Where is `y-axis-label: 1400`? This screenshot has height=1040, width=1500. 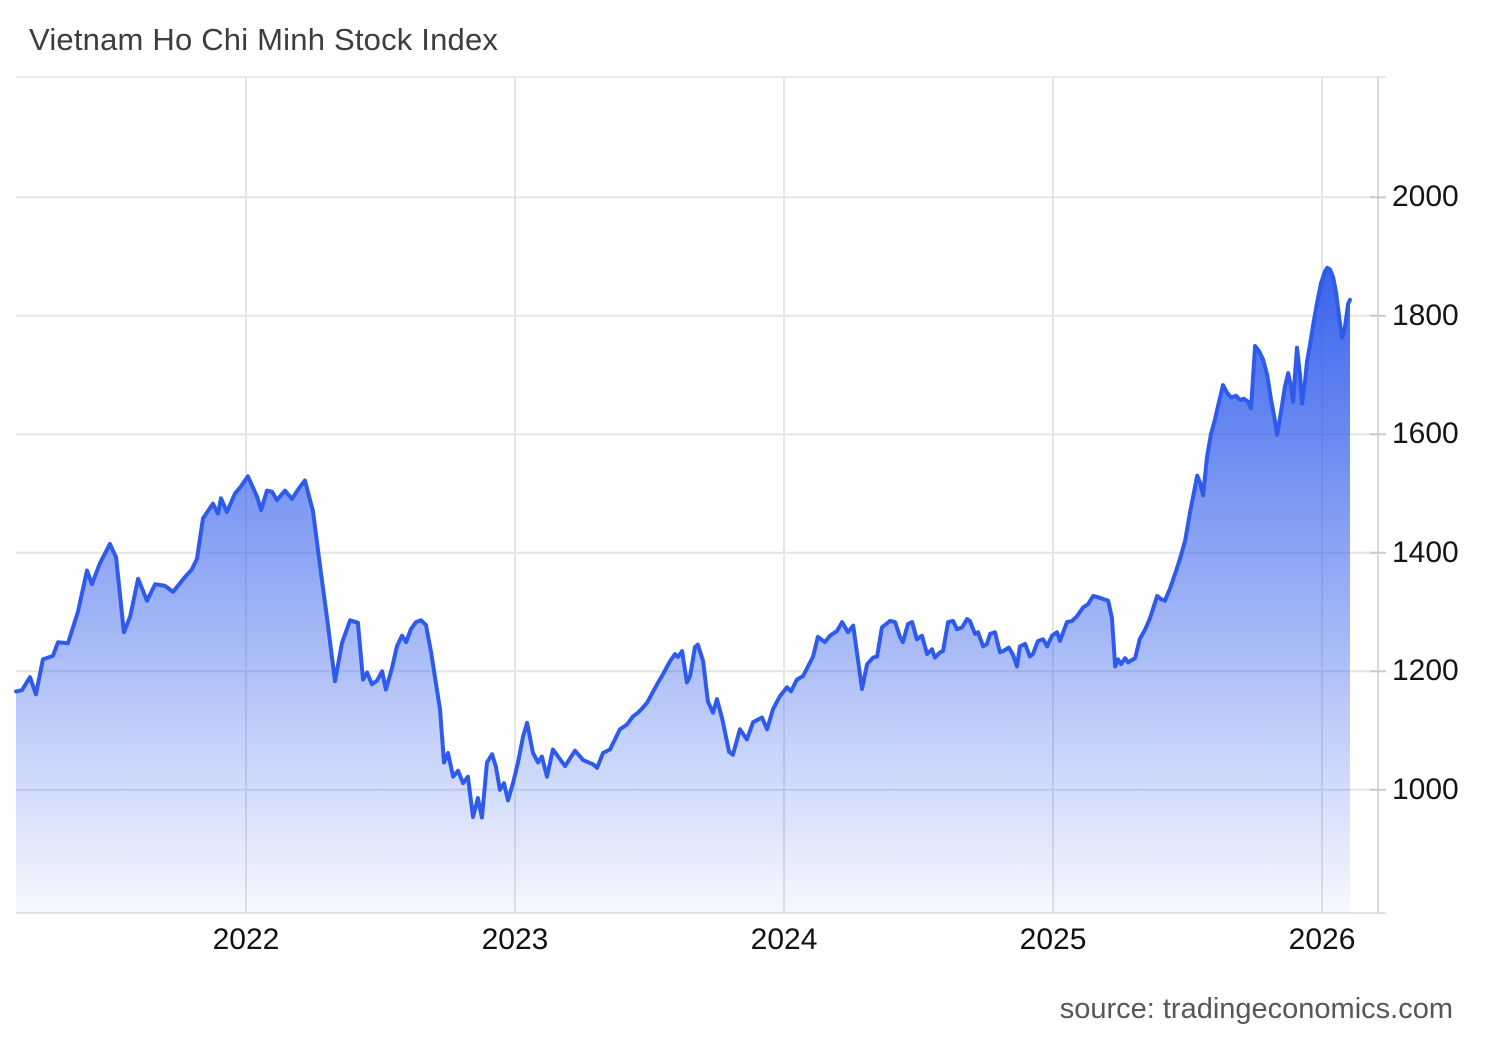
y-axis-label: 1400 is located at coordinates (1425, 552).